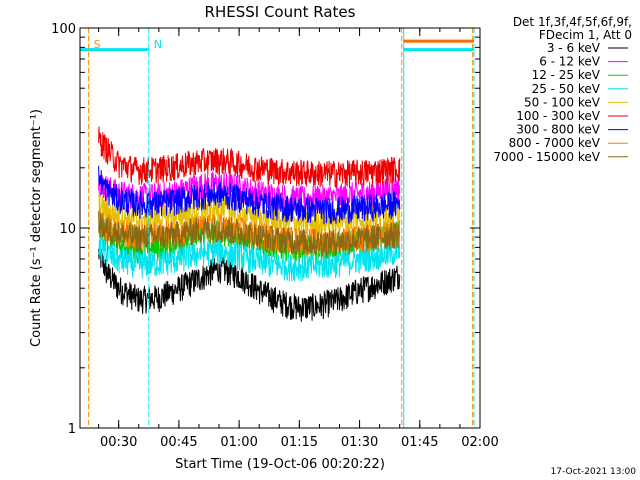  I want to click on y-tick-label-2: 10, so click(67, 229).